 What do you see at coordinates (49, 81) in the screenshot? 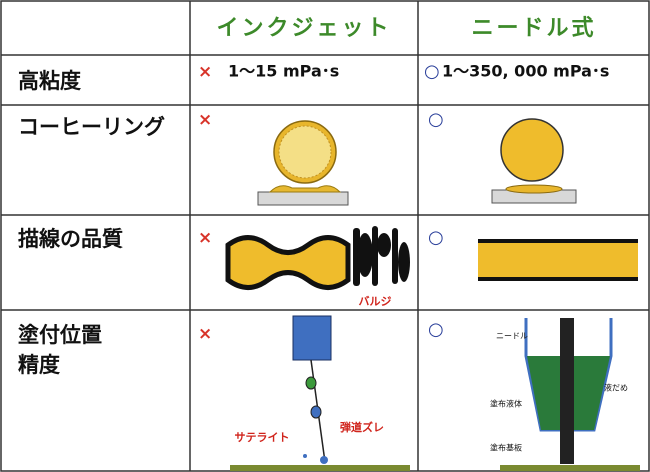
I see `row-label: 高粘度` at bounding box center [49, 81].